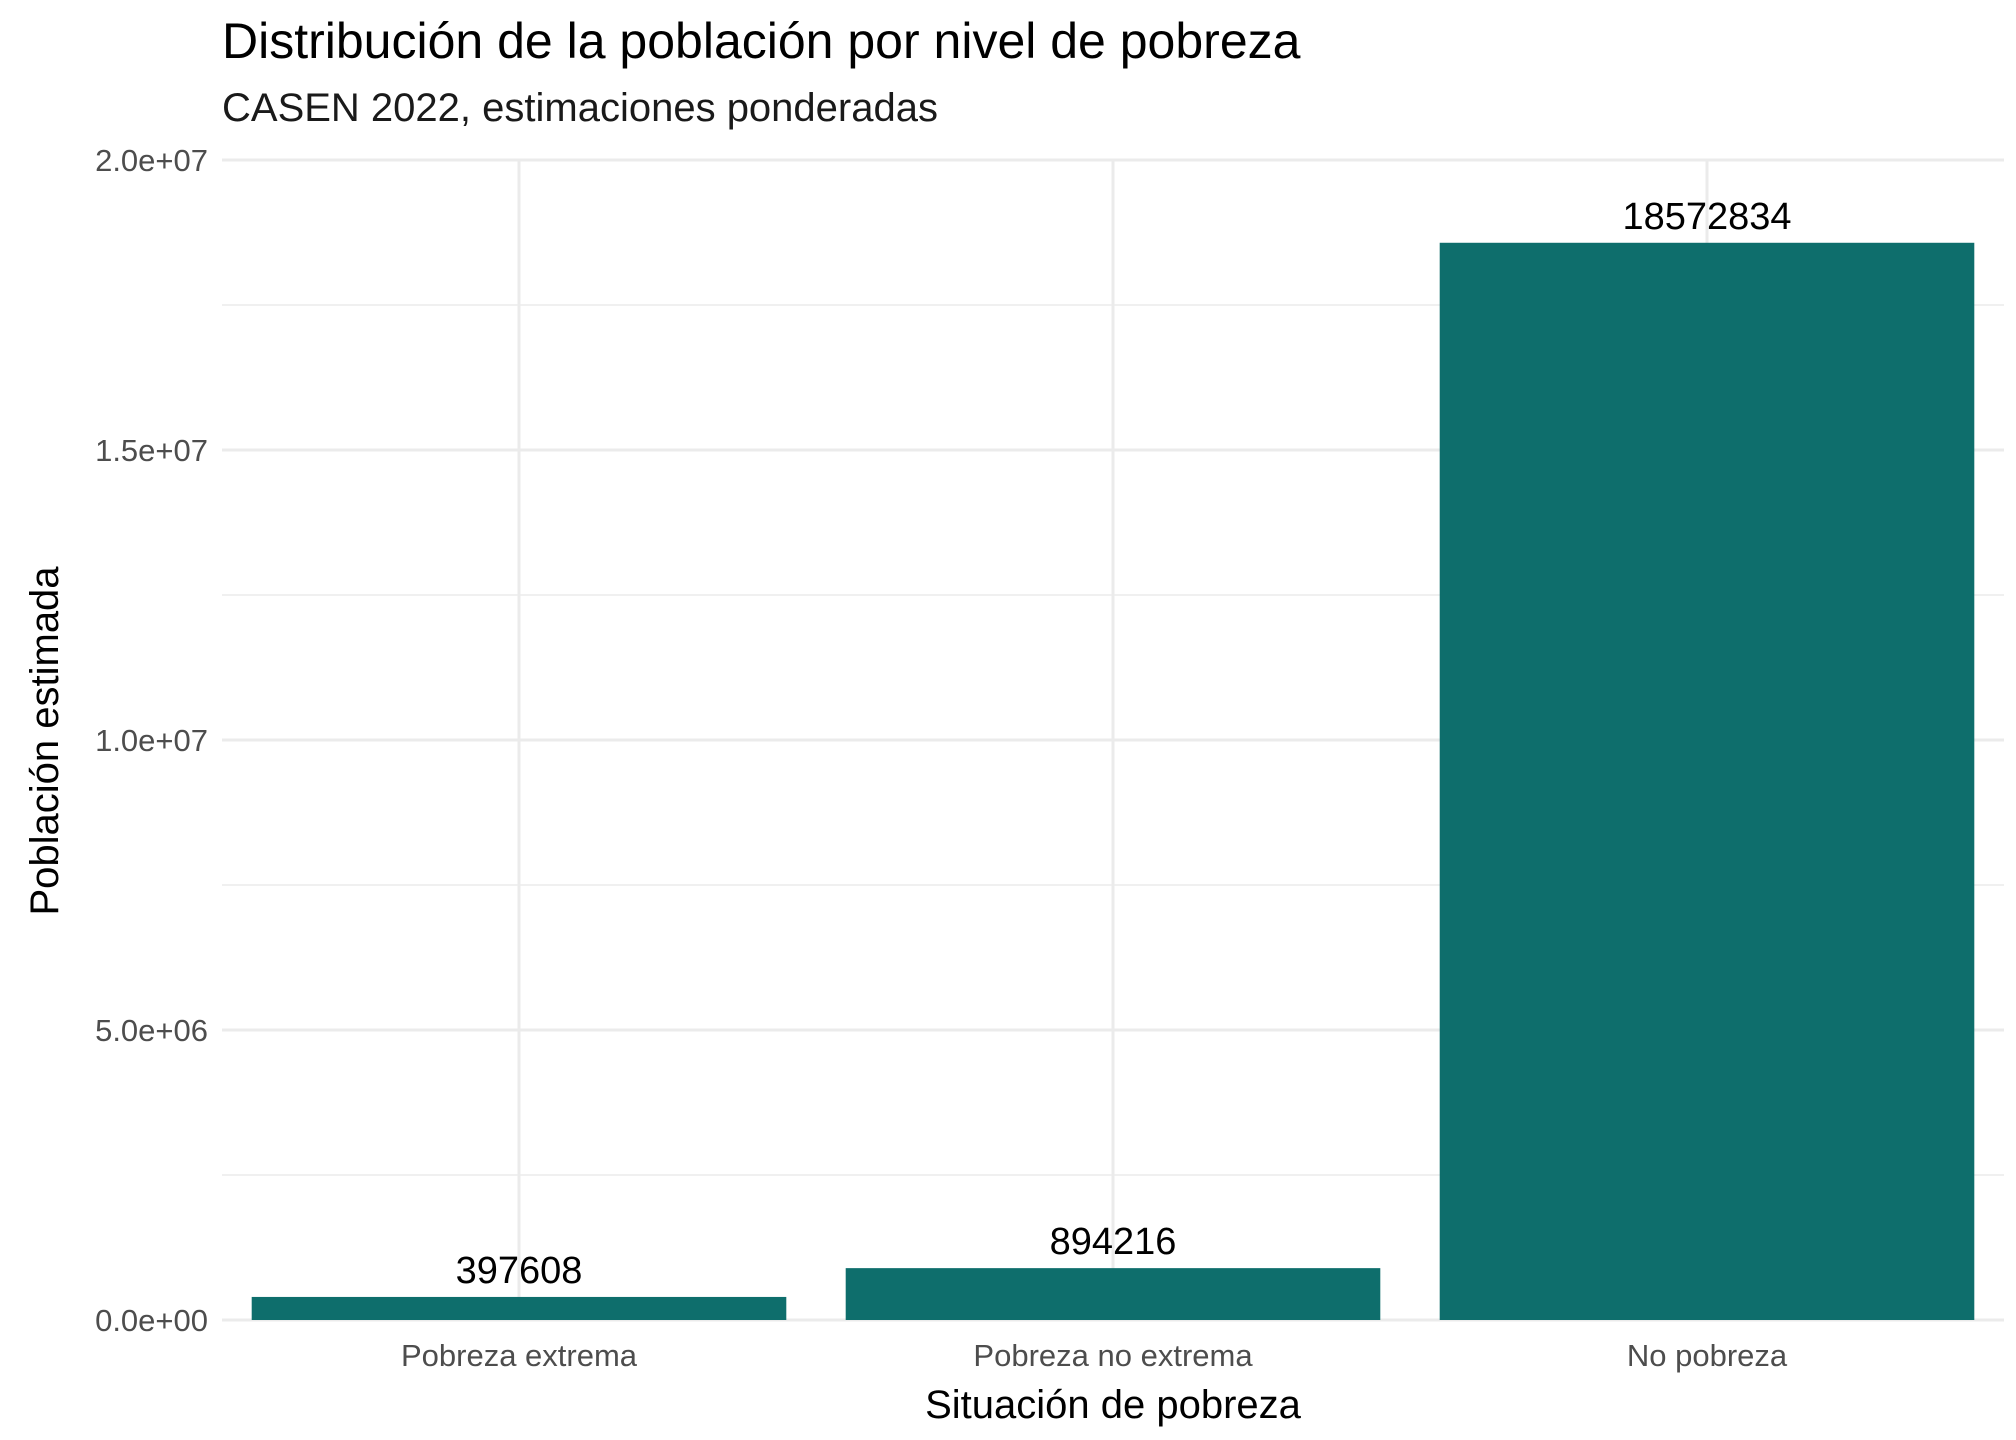 The image size is (2016, 1440). Describe the element at coordinates (580, 108) in the screenshot. I see `chart-subtitle: CASEN 2022, estimaciones ponderadas` at that location.